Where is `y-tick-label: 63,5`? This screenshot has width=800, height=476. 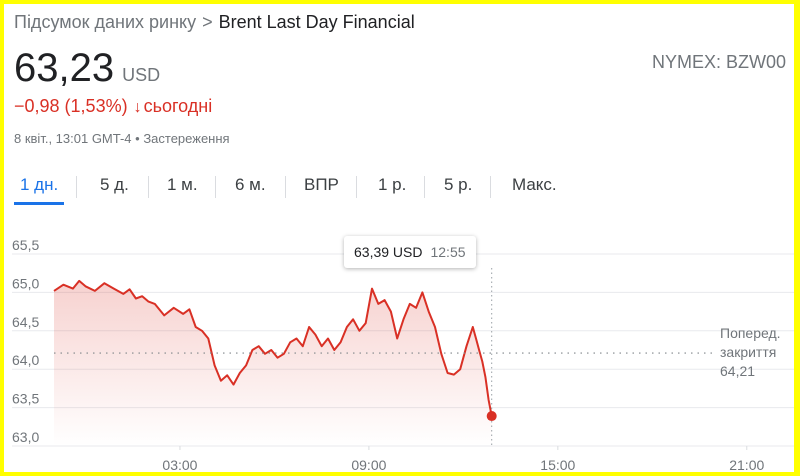 y-tick-label: 63,5 is located at coordinates (25, 399).